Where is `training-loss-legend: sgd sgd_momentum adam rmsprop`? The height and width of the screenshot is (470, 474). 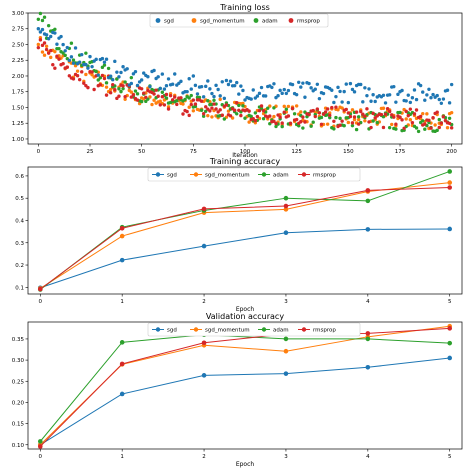
training-loss-legend: sgd sgd_momentum adam rmsprop is located at coordinates (239, 20).